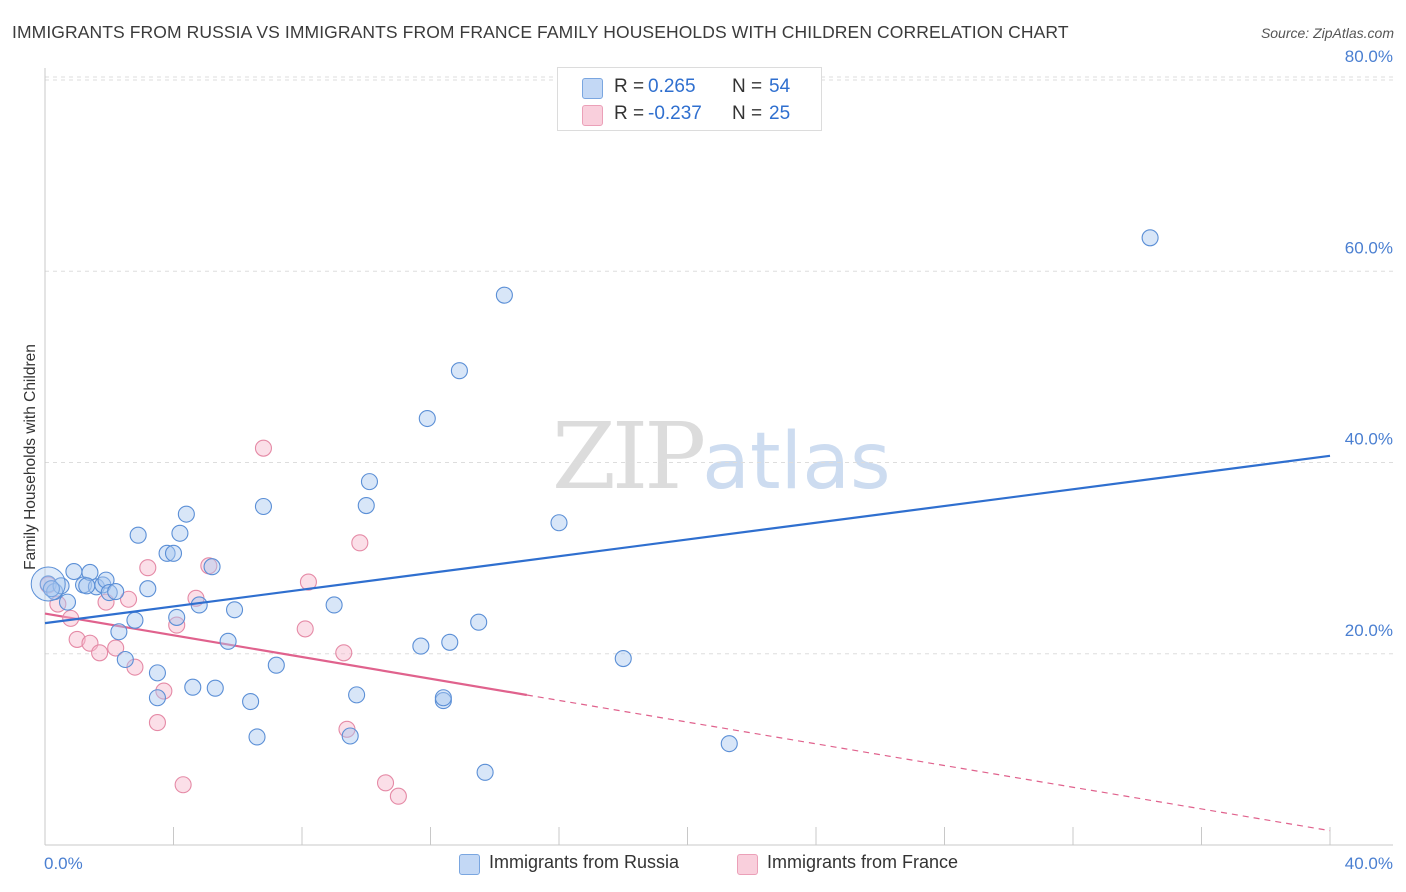 The image size is (1406, 892). What do you see at coordinates (675, 113) in the screenshot?
I see `legend-r-value: -0.237` at bounding box center [675, 113].